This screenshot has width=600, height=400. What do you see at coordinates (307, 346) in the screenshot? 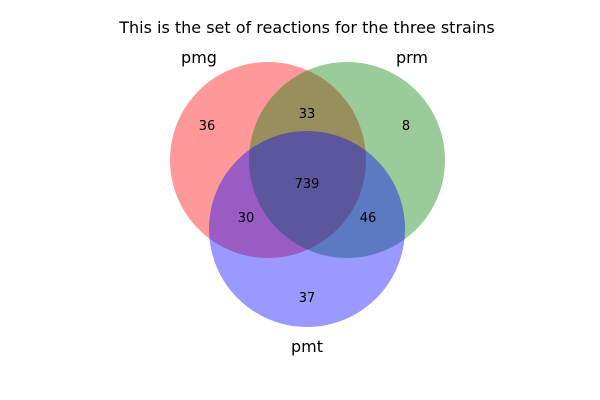
I see `set-label-pmt: pmt` at bounding box center [307, 346].